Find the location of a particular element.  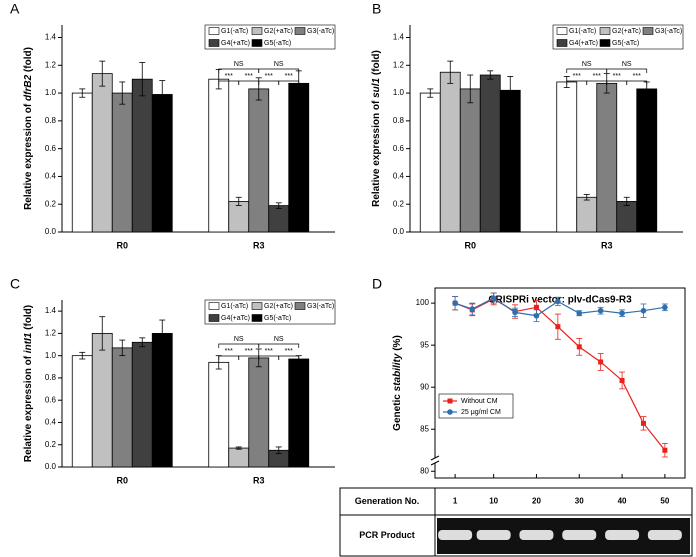

legend-box is located at coordinates (476, 406).